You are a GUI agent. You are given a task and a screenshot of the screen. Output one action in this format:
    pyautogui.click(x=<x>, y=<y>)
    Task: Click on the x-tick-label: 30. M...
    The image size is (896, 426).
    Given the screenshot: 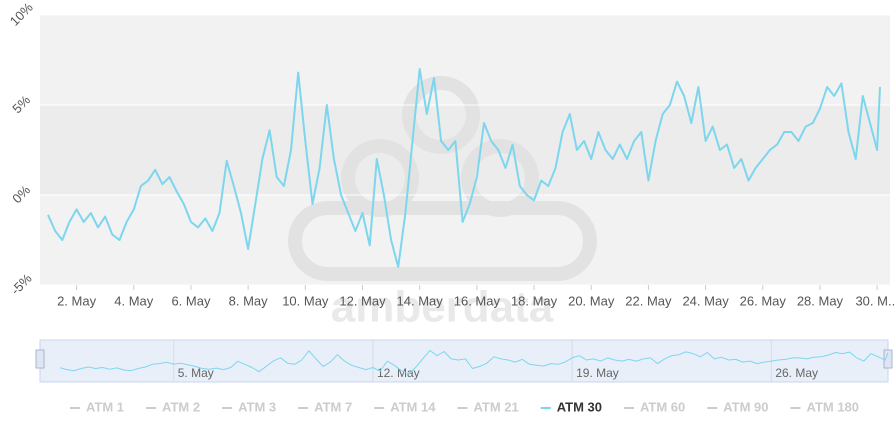 What is the action you would take?
    pyautogui.click(x=875, y=300)
    